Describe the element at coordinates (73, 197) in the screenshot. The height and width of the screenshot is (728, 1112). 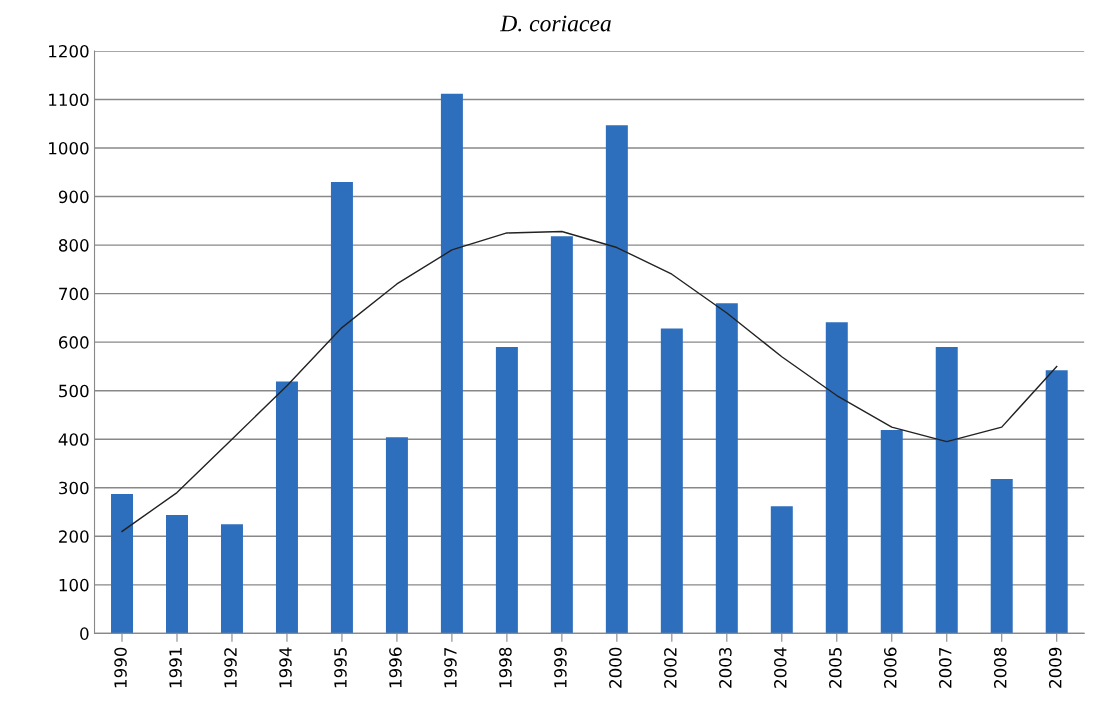
I see `y-tick-label: 900` at that location.